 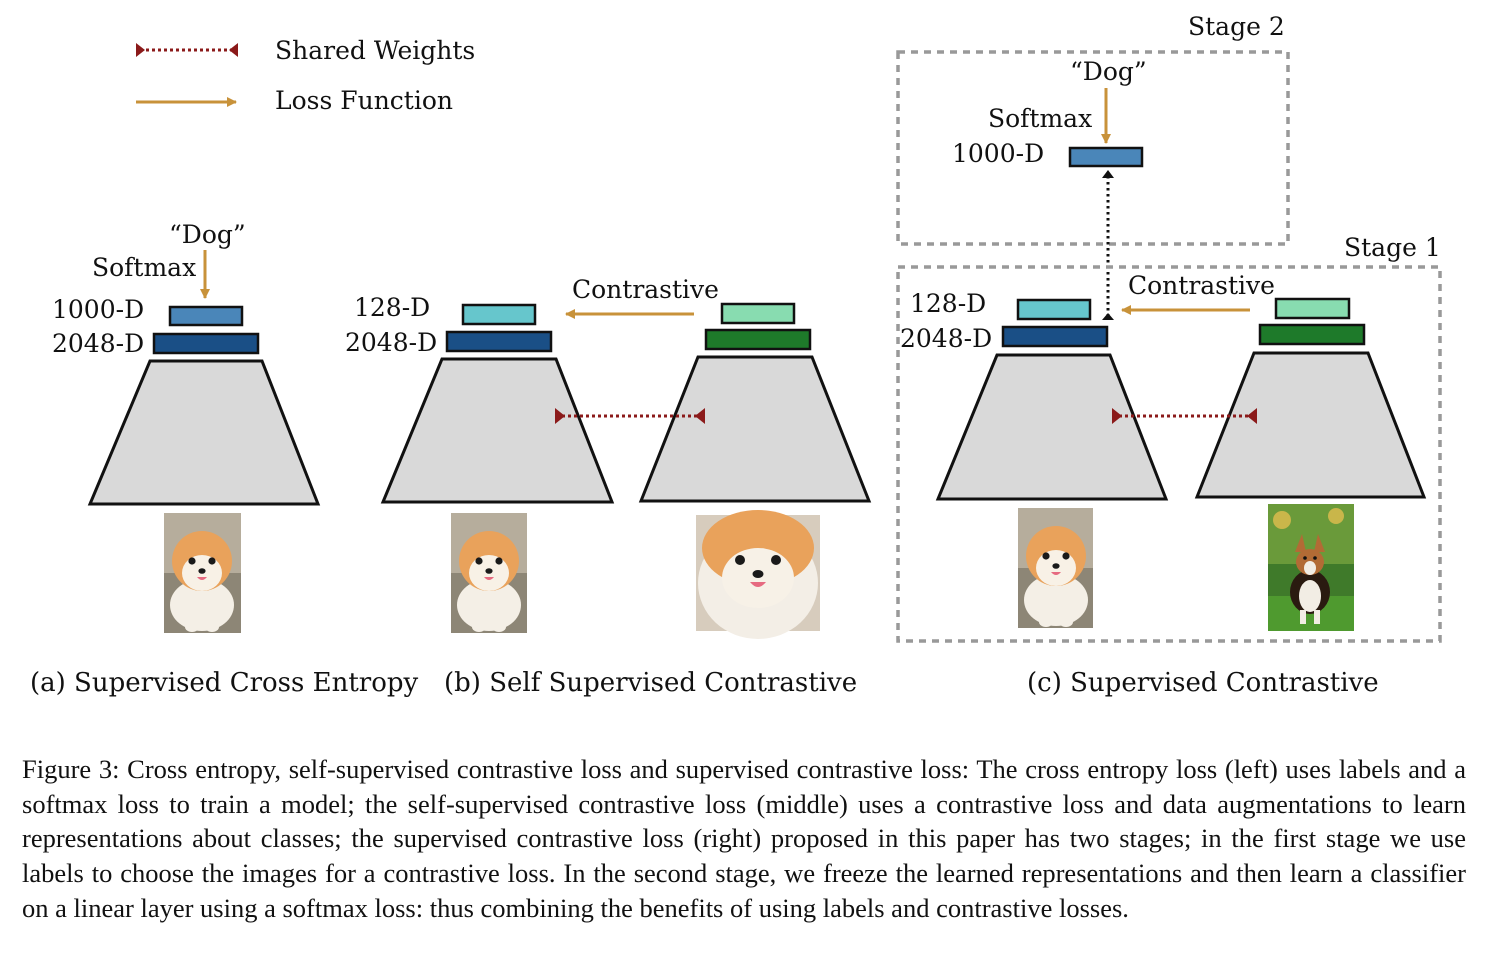 What do you see at coordinates (1311, 567) in the screenshot?
I see `corgi-image` at bounding box center [1311, 567].